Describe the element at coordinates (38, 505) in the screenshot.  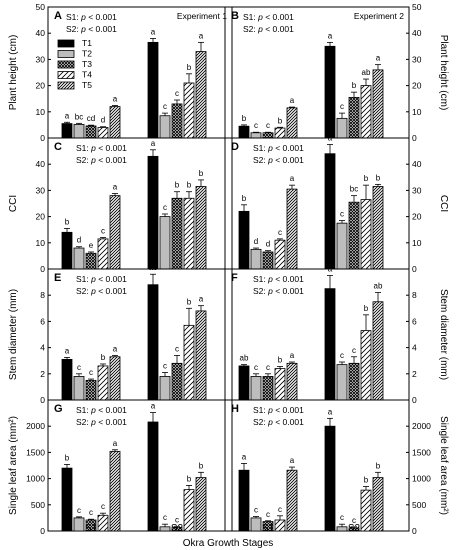
I see `y-tick-label: 500` at that location.